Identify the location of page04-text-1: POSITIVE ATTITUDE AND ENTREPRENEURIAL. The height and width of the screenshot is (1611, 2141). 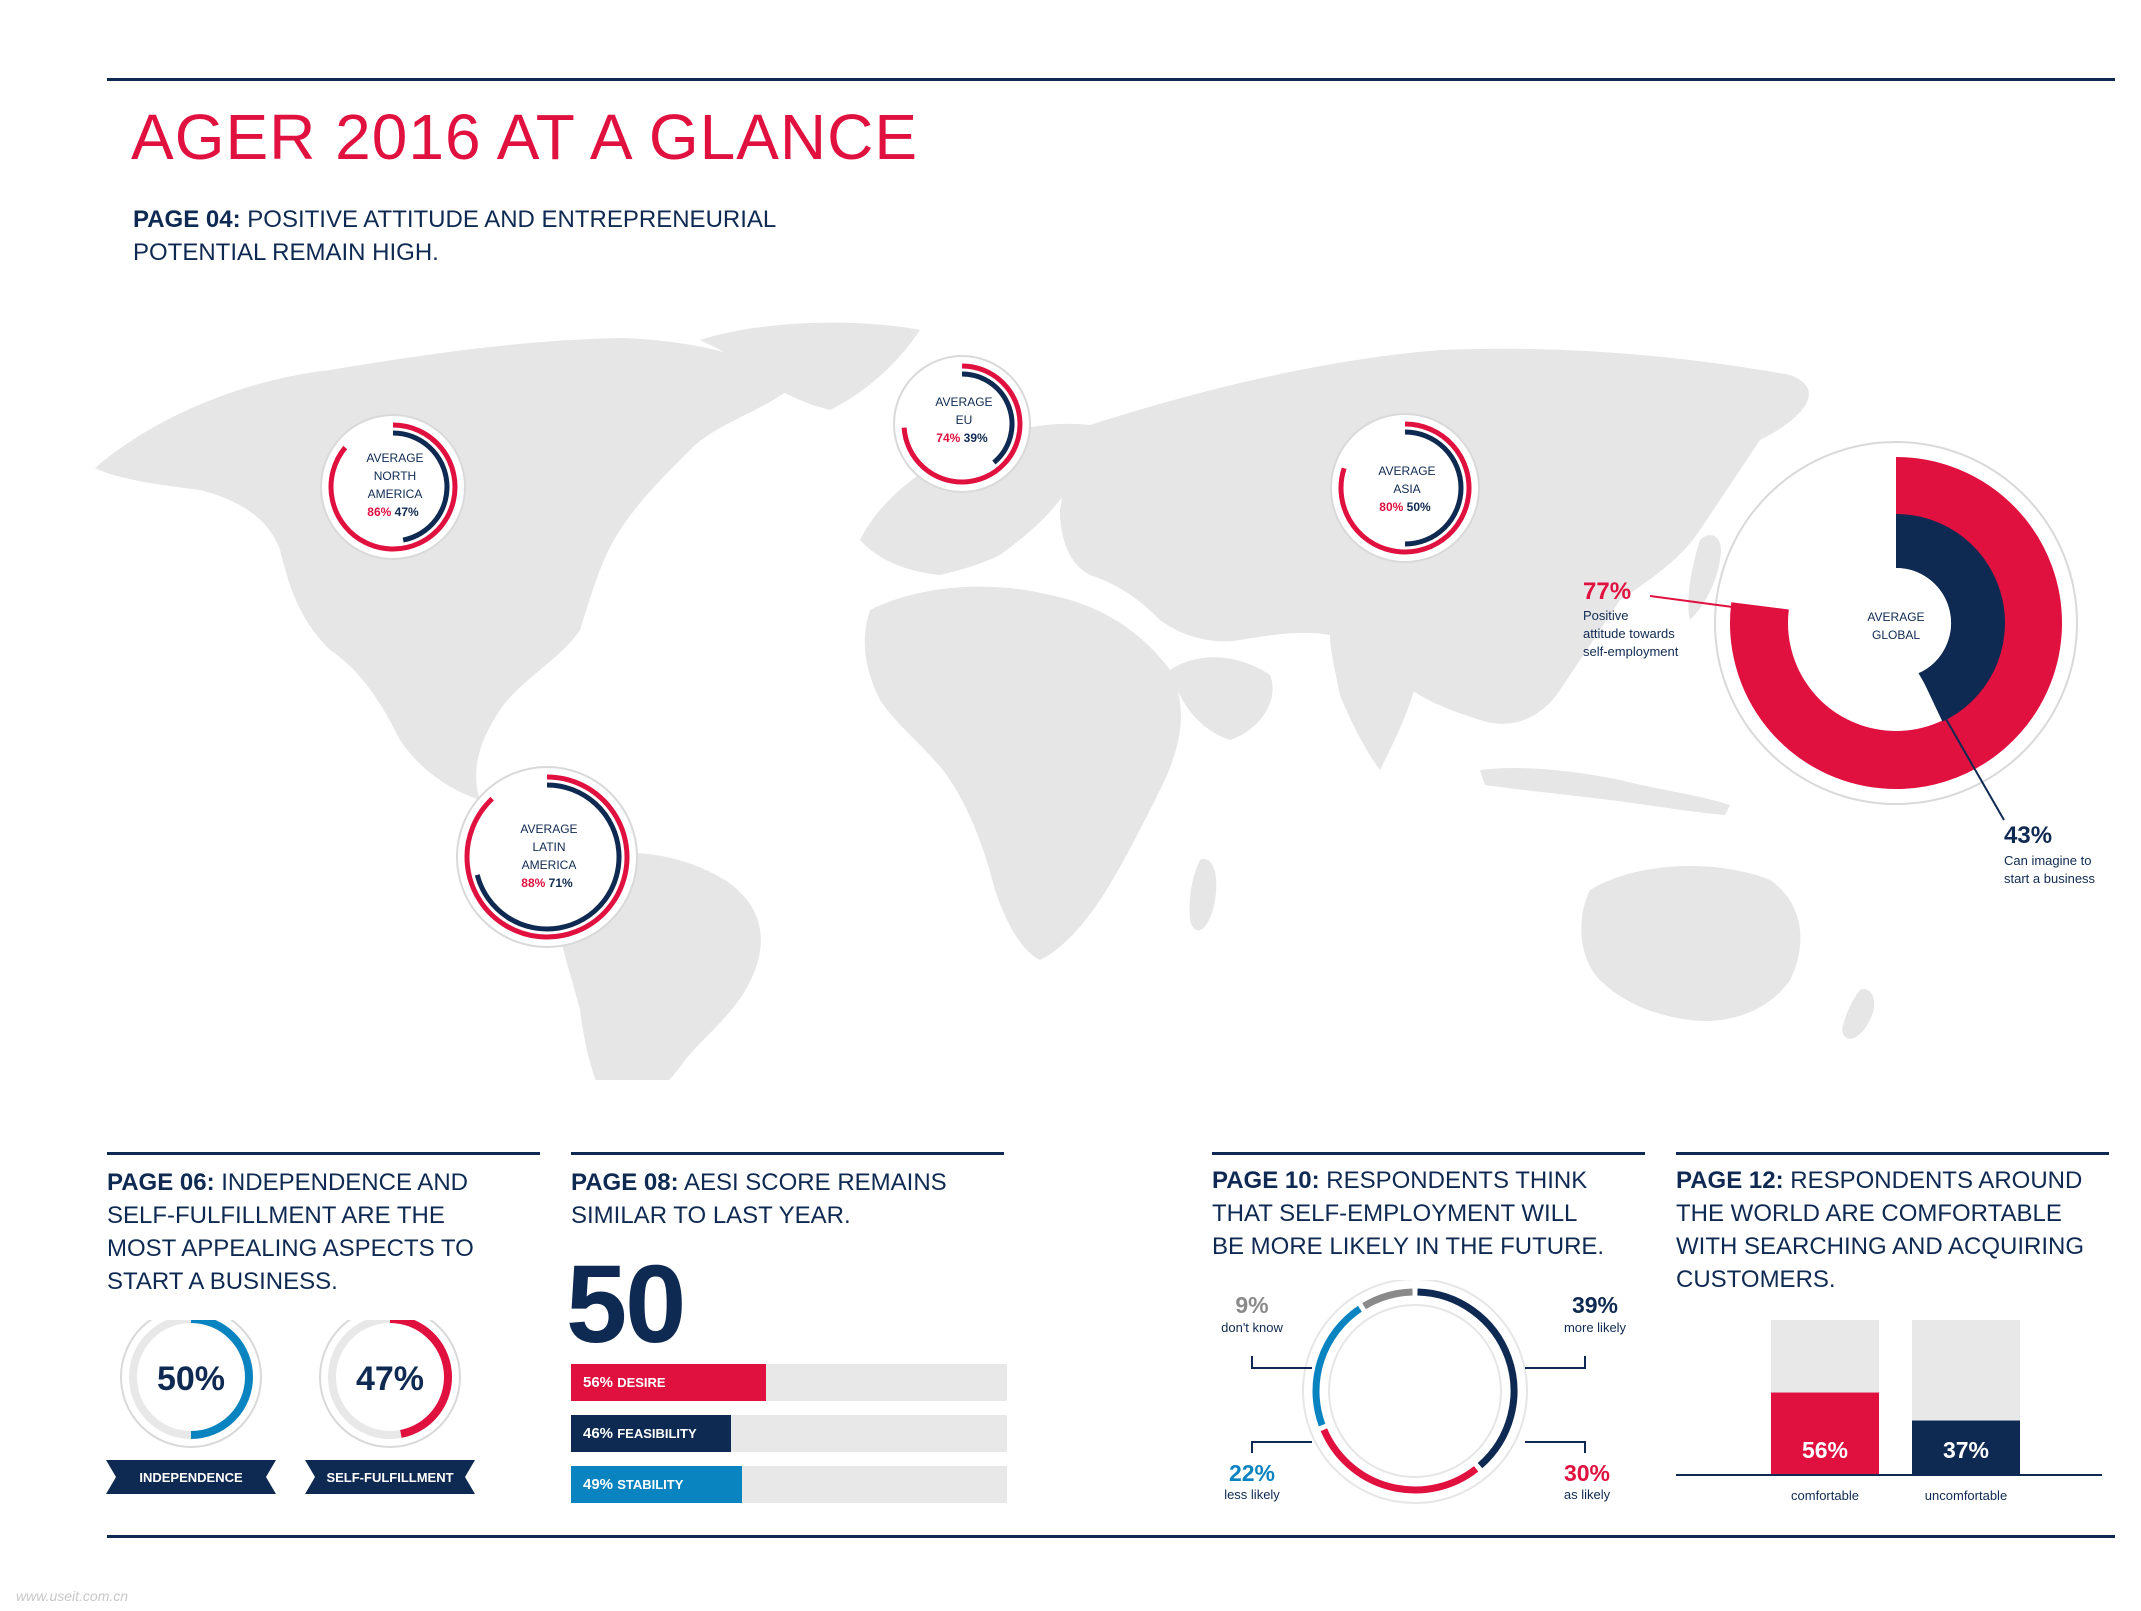
(512, 219).